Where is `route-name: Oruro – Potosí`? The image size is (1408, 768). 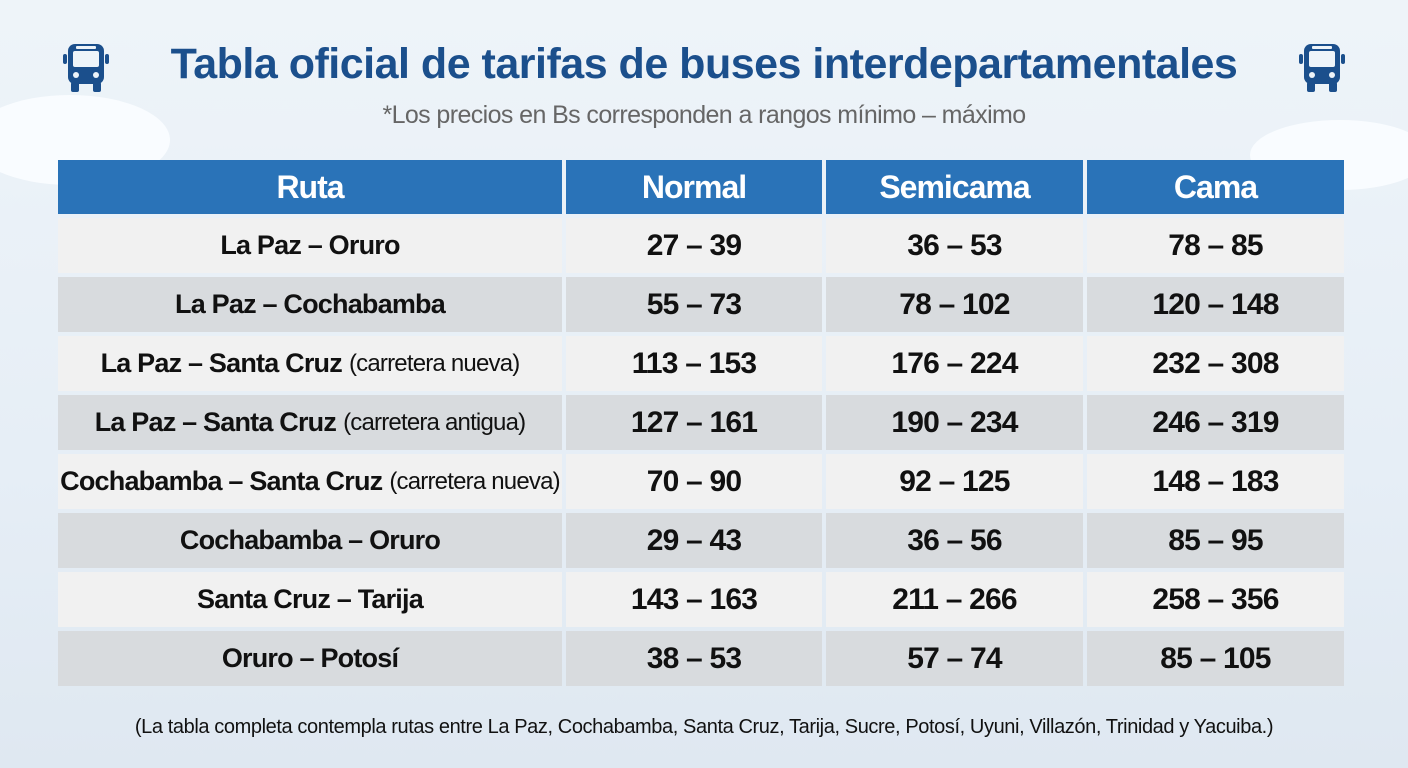
route-name: Oruro – Potosí is located at coordinates (310, 658).